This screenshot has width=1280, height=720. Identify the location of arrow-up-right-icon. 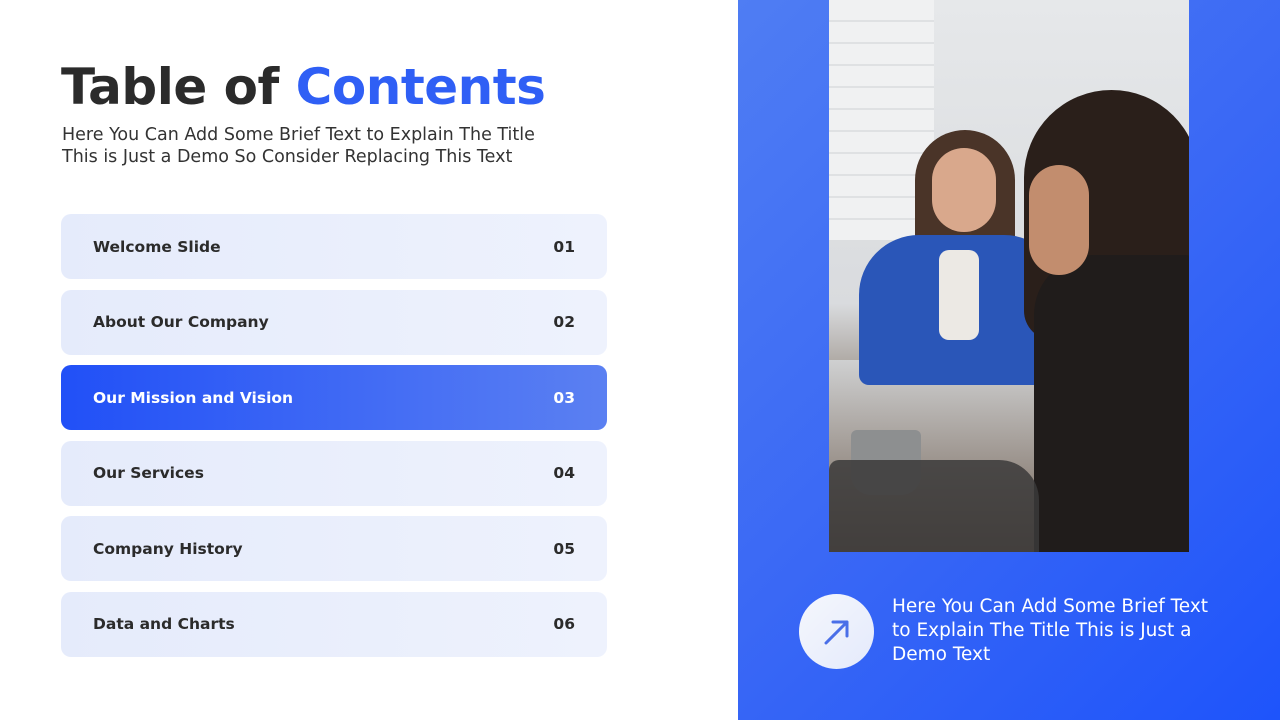
(836, 632).